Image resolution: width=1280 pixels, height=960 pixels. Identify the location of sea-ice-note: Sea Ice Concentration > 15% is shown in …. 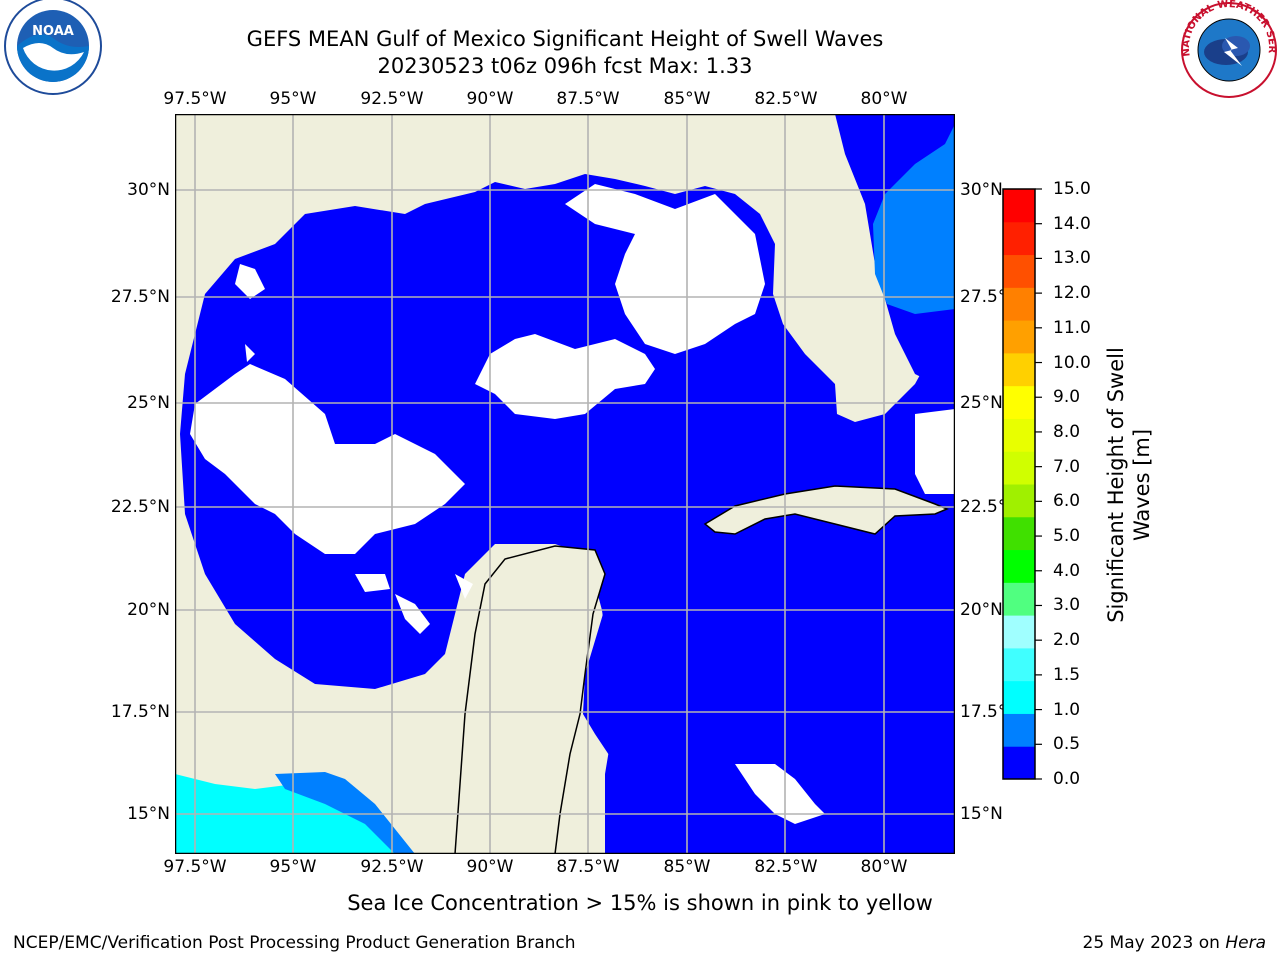
(640, 903).